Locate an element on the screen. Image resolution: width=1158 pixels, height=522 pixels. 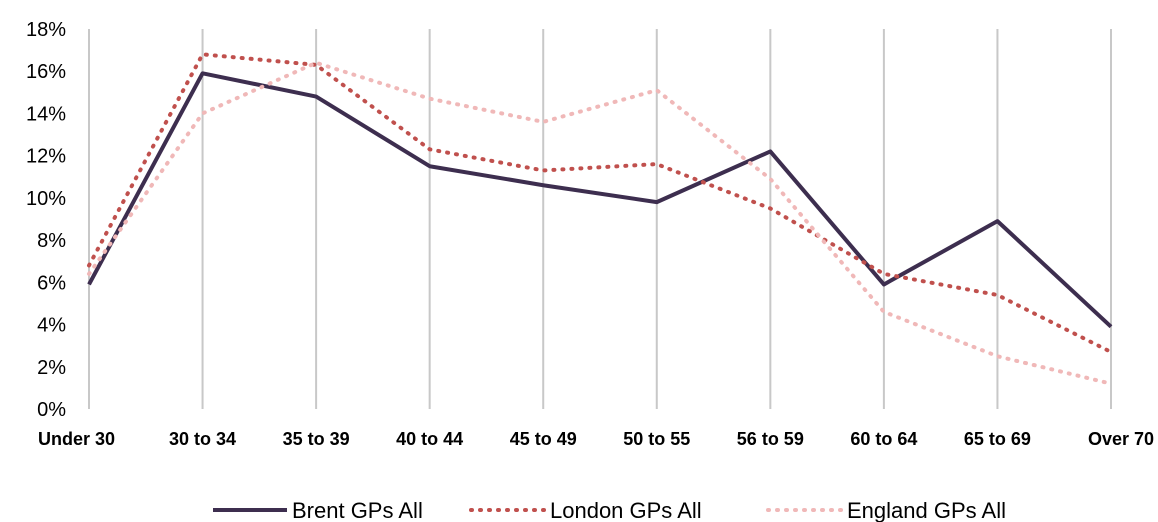
x-tick-label: Over 70 is located at coordinates (1121, 439).